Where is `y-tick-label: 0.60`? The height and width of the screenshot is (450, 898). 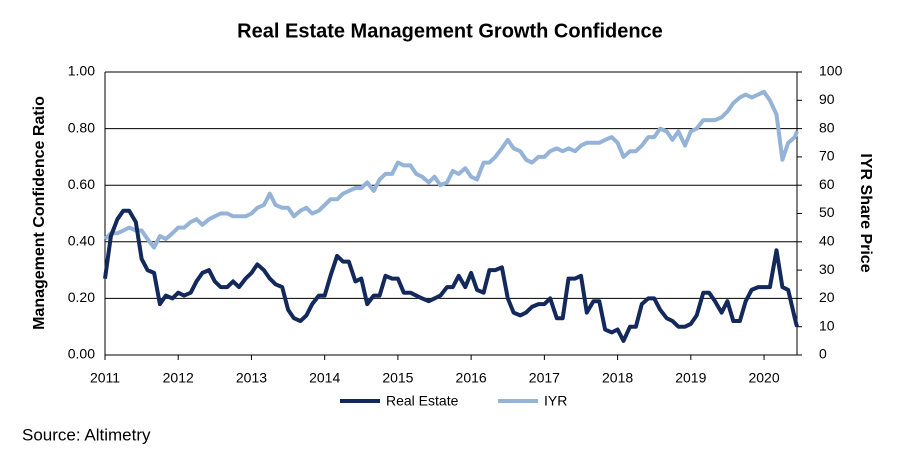 y-tick-label: 0.60 is located at coordinates (81, 184).